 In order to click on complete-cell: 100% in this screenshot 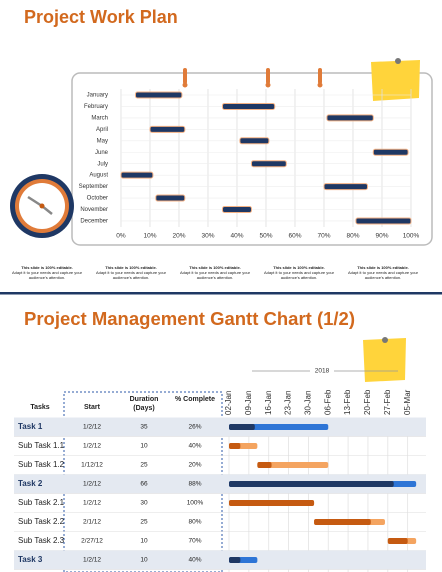, I will do `click(195, 503)`.